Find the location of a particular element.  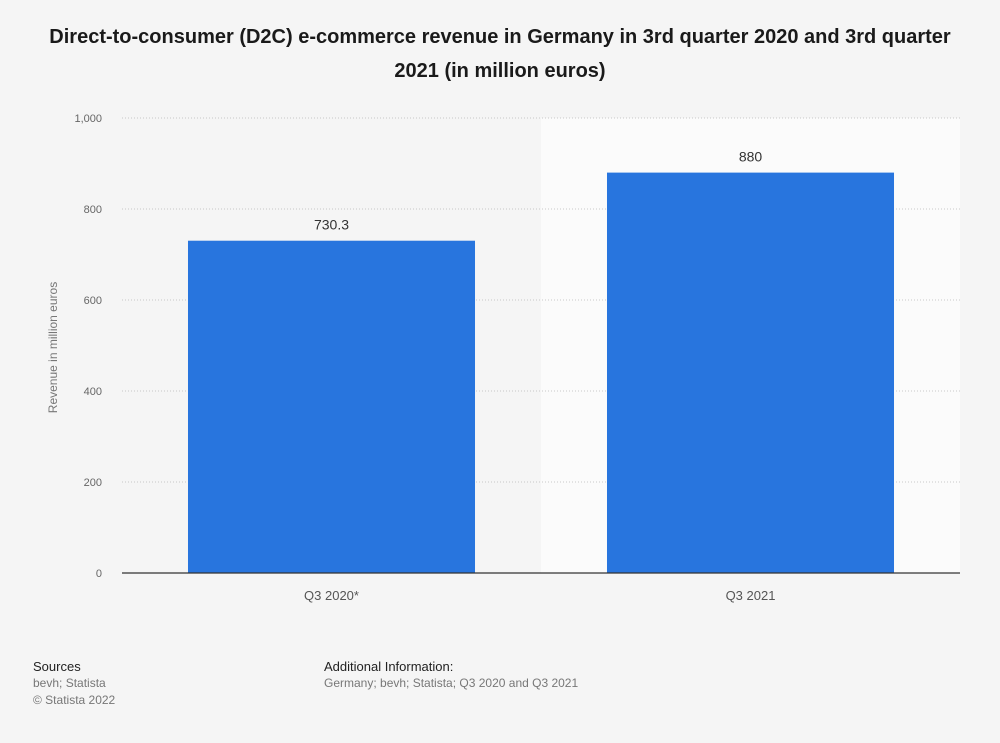

y-tick-label: 1,000 is located at coordinates (88, 119).